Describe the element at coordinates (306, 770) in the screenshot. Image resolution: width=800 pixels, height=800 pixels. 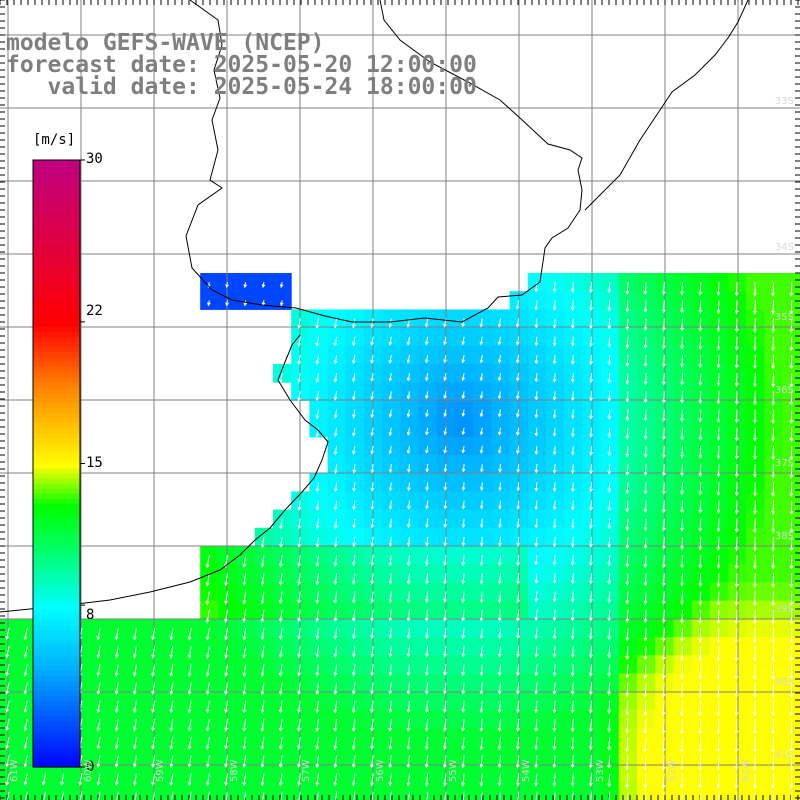
I see `lon-label: 57W` at that location.